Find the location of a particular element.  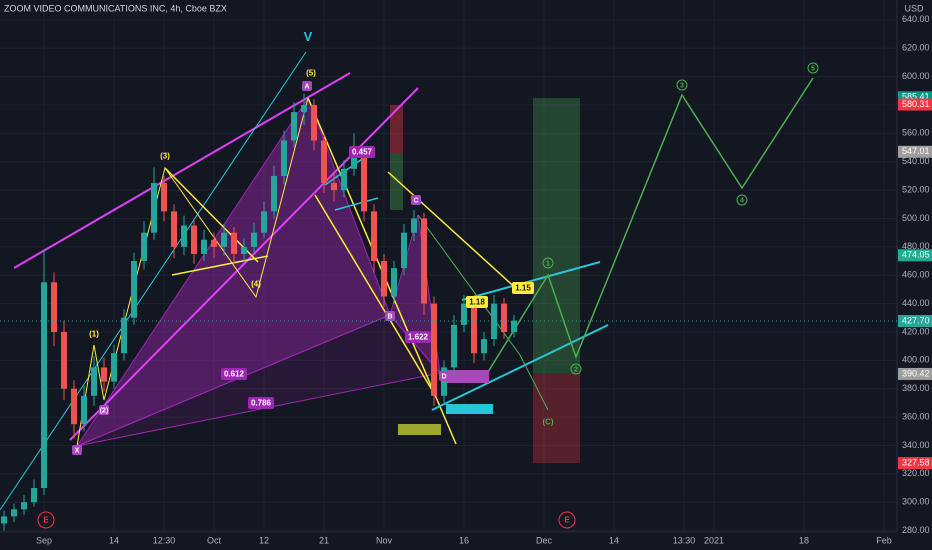

projection-path is located at coordinates (483, 312).